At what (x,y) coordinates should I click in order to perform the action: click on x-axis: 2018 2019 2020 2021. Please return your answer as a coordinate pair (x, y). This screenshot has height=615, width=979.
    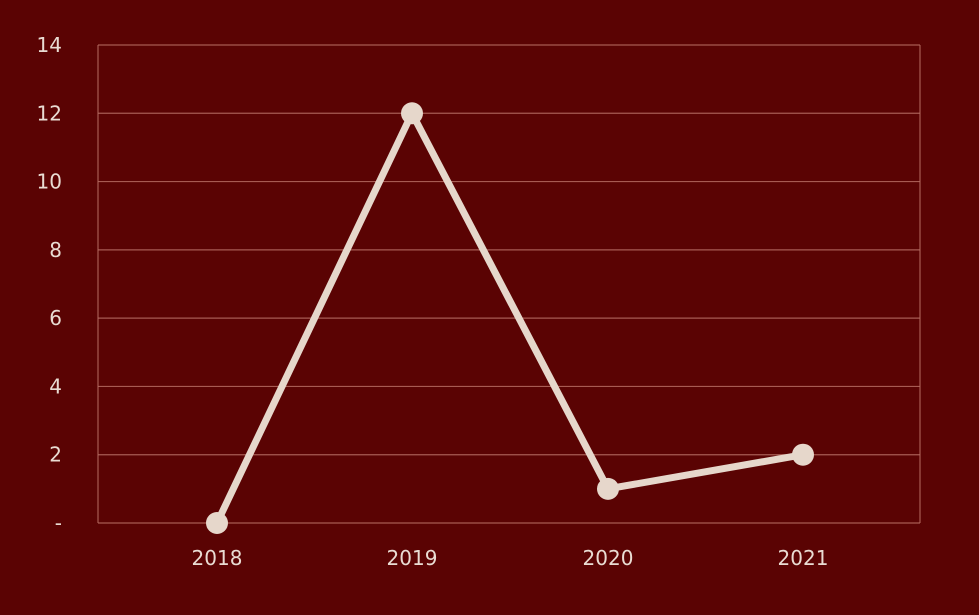
    Looking at the image, I should click on (510, 558).